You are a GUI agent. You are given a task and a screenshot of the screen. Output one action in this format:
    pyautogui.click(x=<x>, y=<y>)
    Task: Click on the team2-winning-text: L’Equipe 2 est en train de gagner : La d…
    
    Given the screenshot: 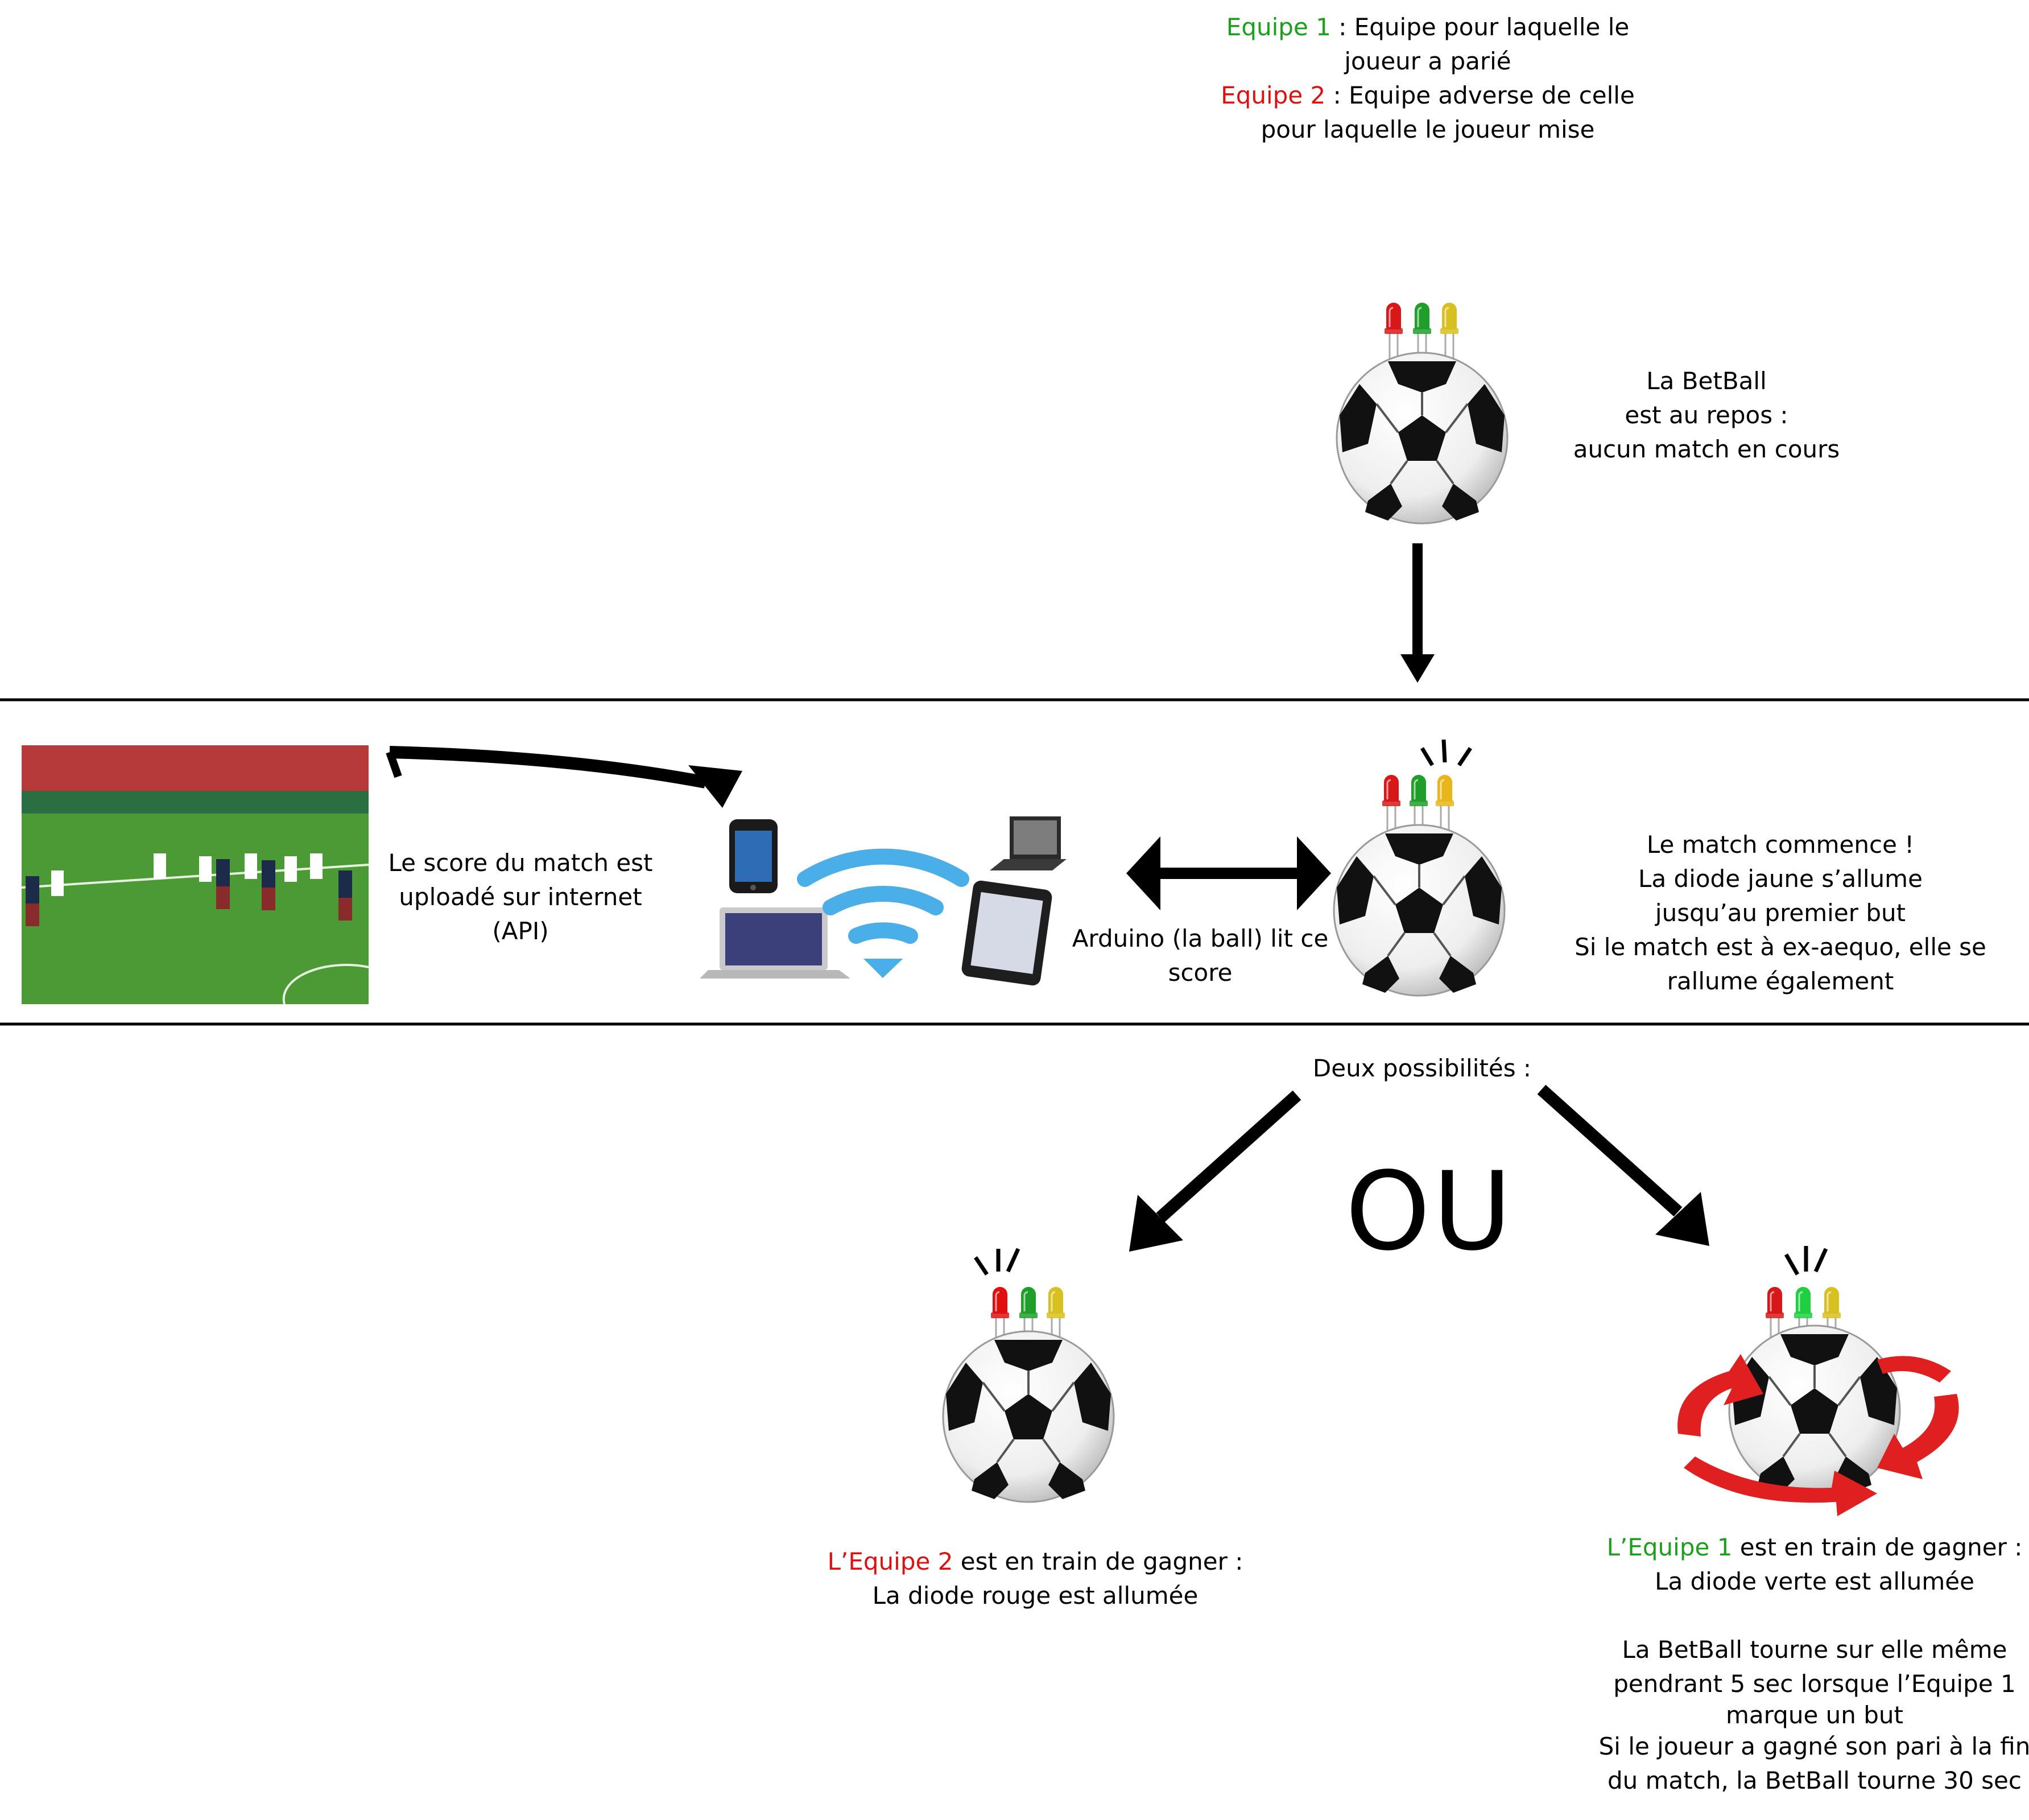 What is the action you would take?
    pyautogui.click(x=1035, y=1579)
    